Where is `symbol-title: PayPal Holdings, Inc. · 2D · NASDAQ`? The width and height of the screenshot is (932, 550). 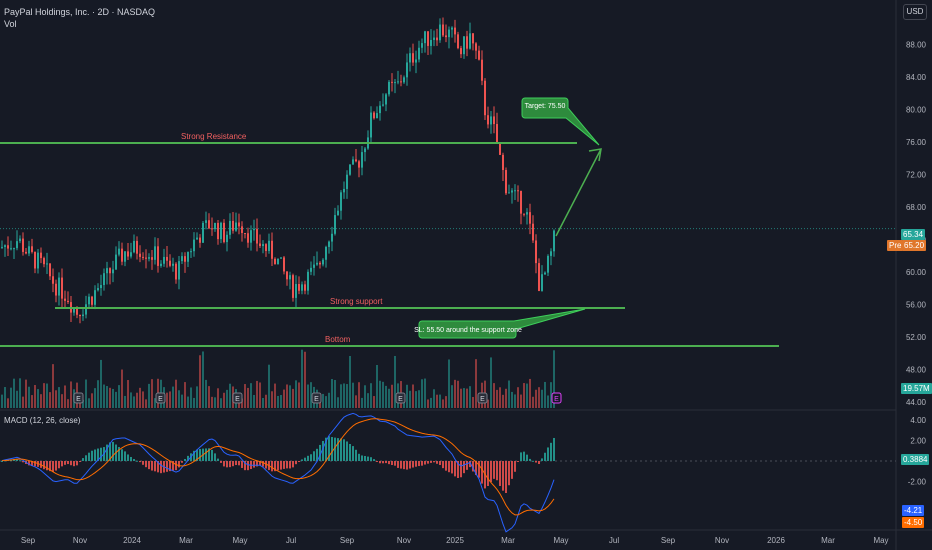
symbol-title: PayPal Holdings, Inc. · 2D · NASDAQ is located at coordinates (80, 12).